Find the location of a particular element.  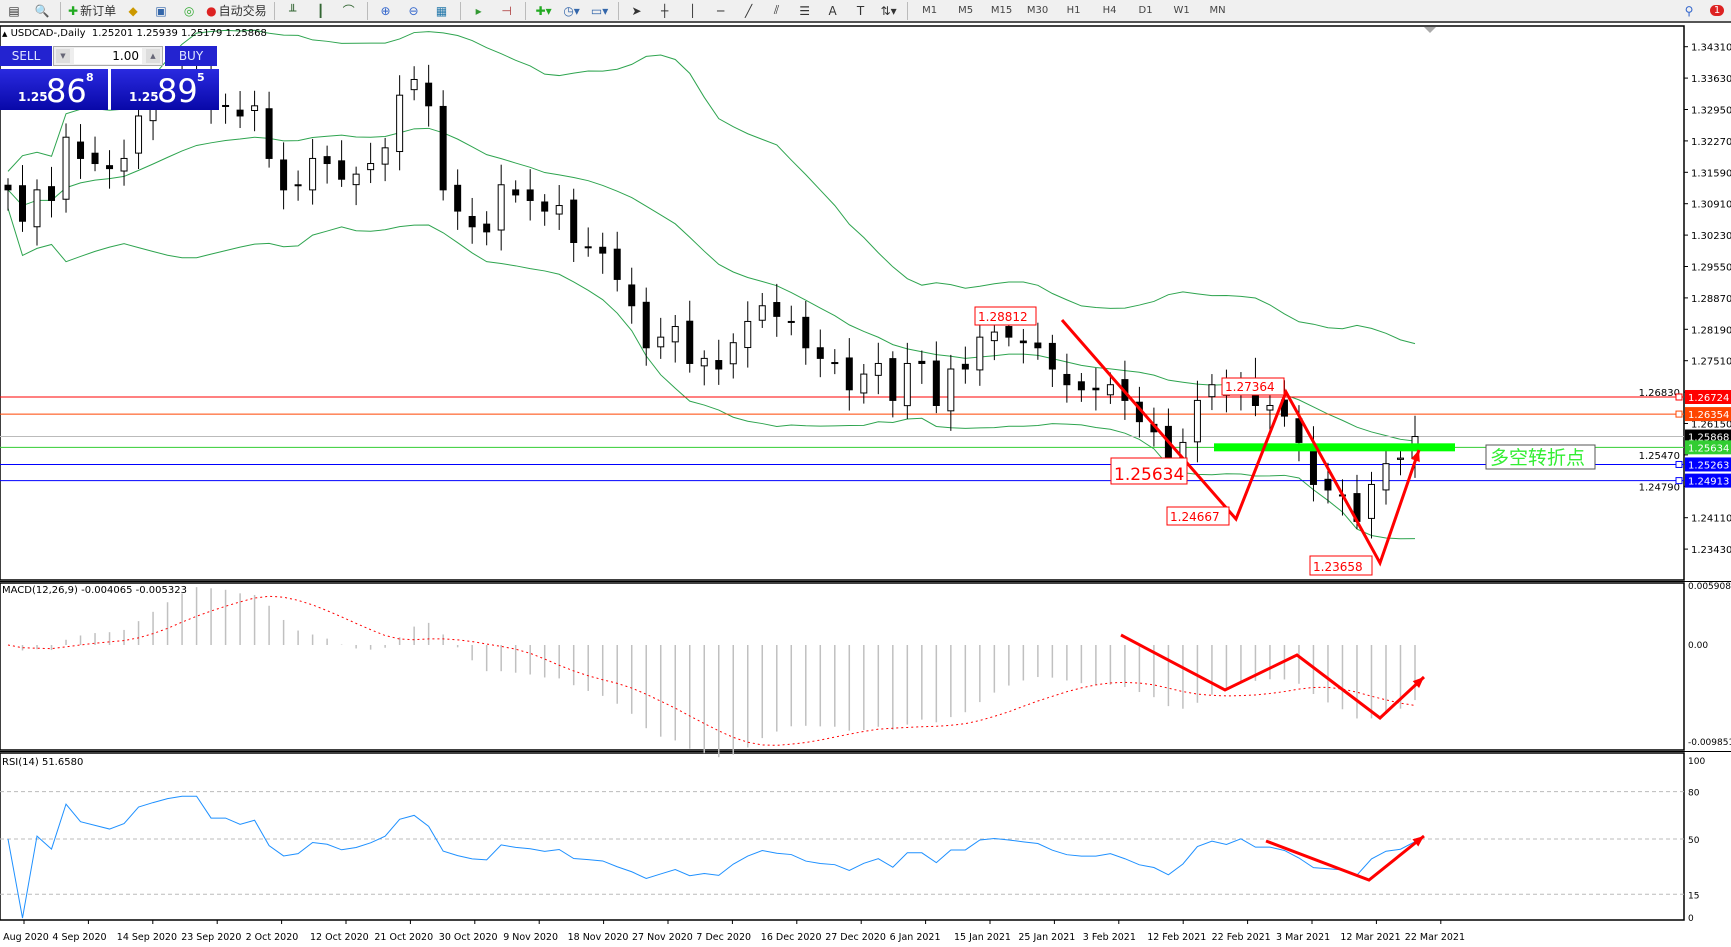

new-order-button: ✚ 新订单 is located at coordinates (92, 11).